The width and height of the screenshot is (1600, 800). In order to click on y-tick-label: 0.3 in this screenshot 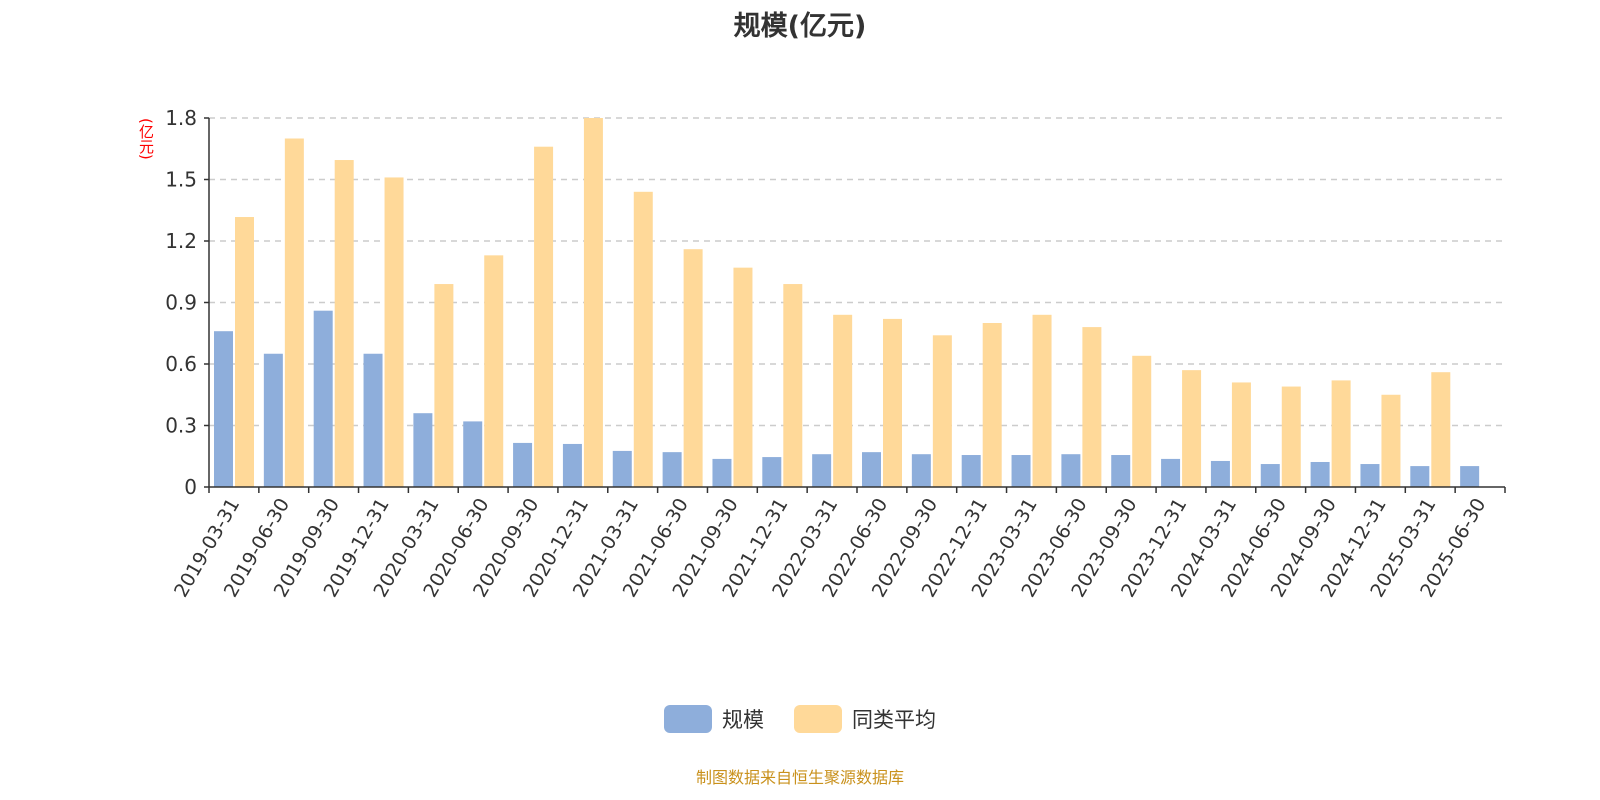, I will do `click(181, 426)`.